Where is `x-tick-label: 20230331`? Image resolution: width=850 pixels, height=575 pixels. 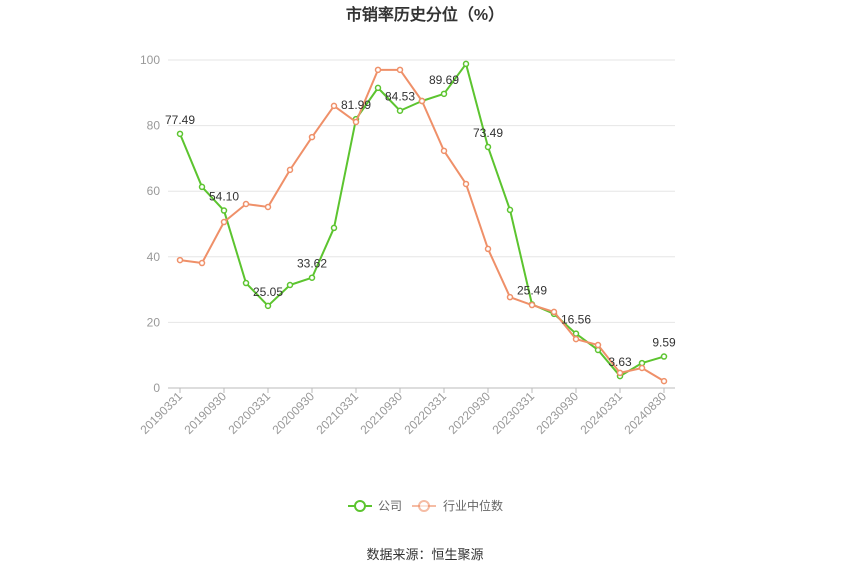 x-tick-label: 20230331 is located at coordinates (513, 413).